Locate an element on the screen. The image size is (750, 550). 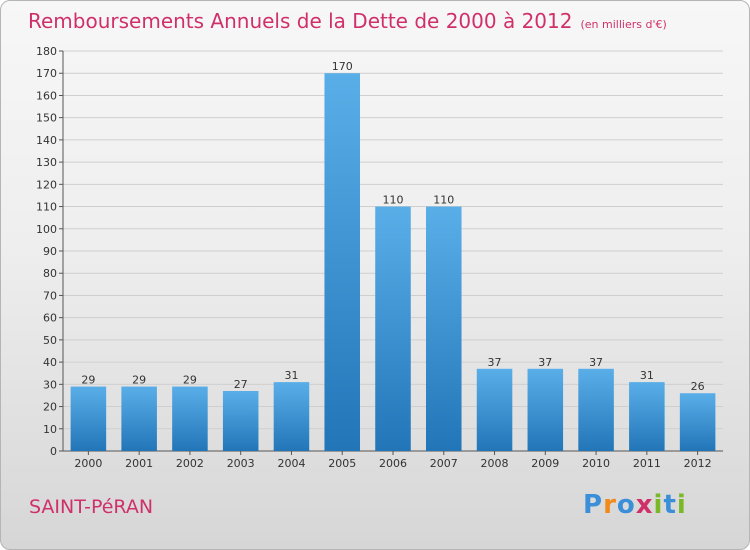
y-tick-label: 160 is located at coordinates (46, 95).